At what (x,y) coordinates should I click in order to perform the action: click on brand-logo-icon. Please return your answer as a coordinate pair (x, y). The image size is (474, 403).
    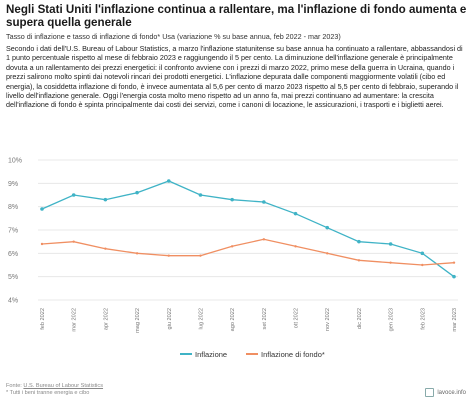
    Looking at the image, I should click on (430, 392).